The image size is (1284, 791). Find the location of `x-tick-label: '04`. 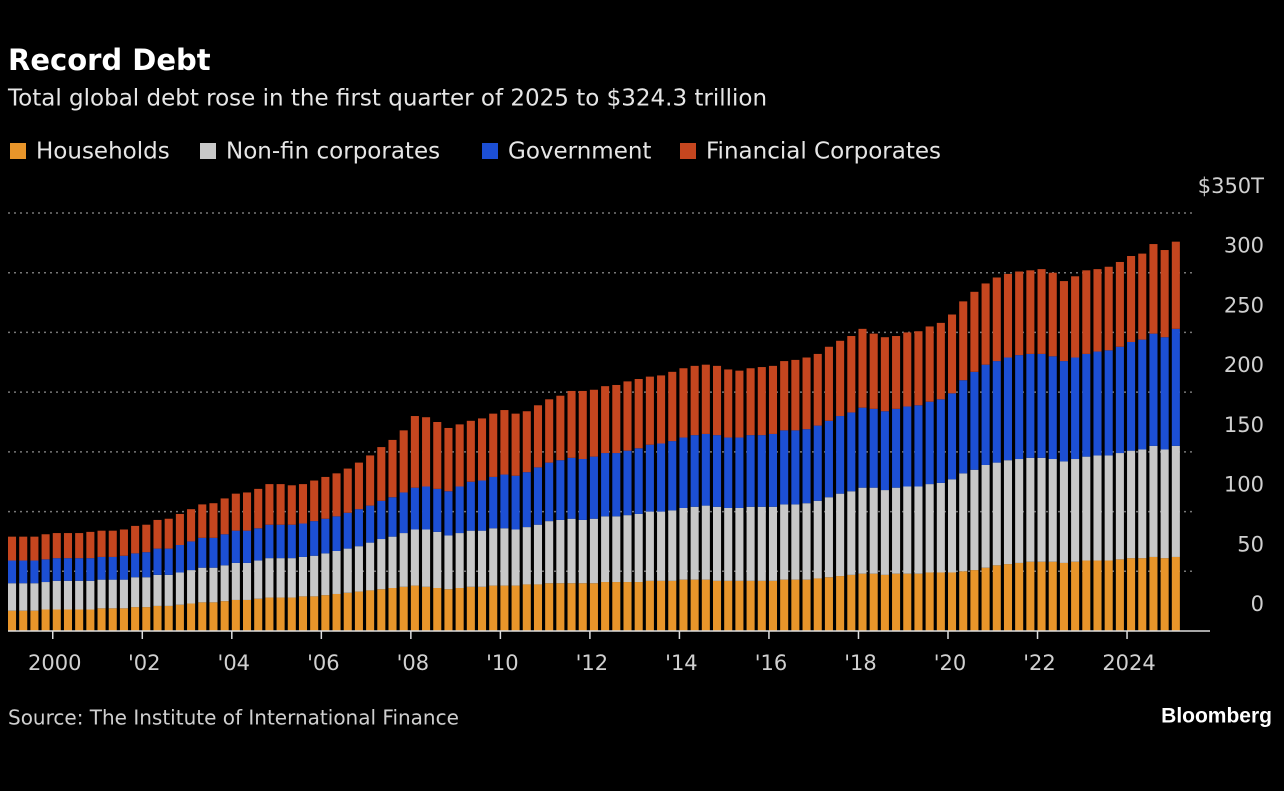

x-tick-label: '04 is located at coordinates (234, 663).